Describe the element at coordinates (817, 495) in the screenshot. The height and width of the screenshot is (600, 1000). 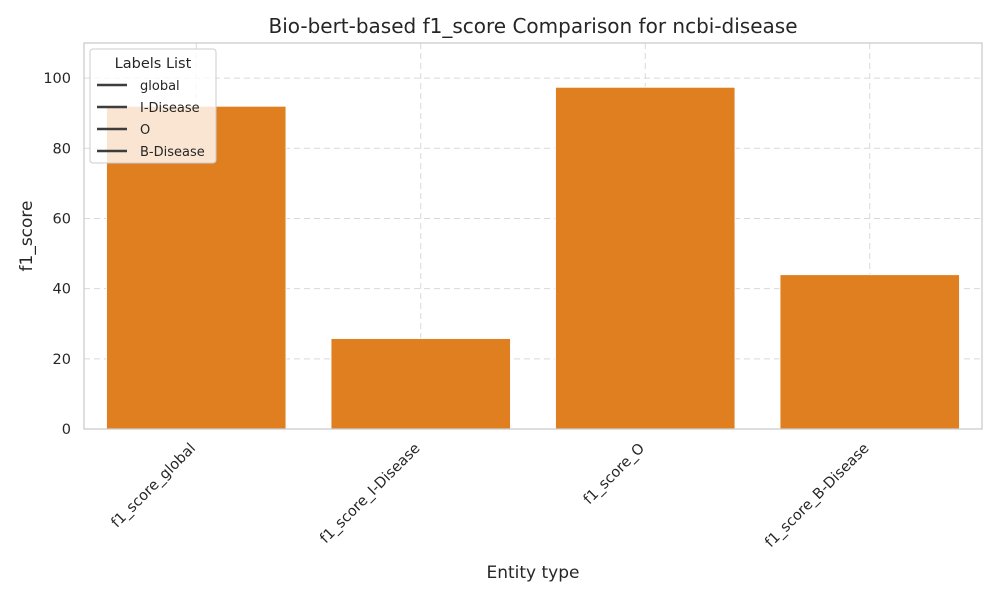
I see `x-tick-label-3: f1_score_B-Disease` at that location.